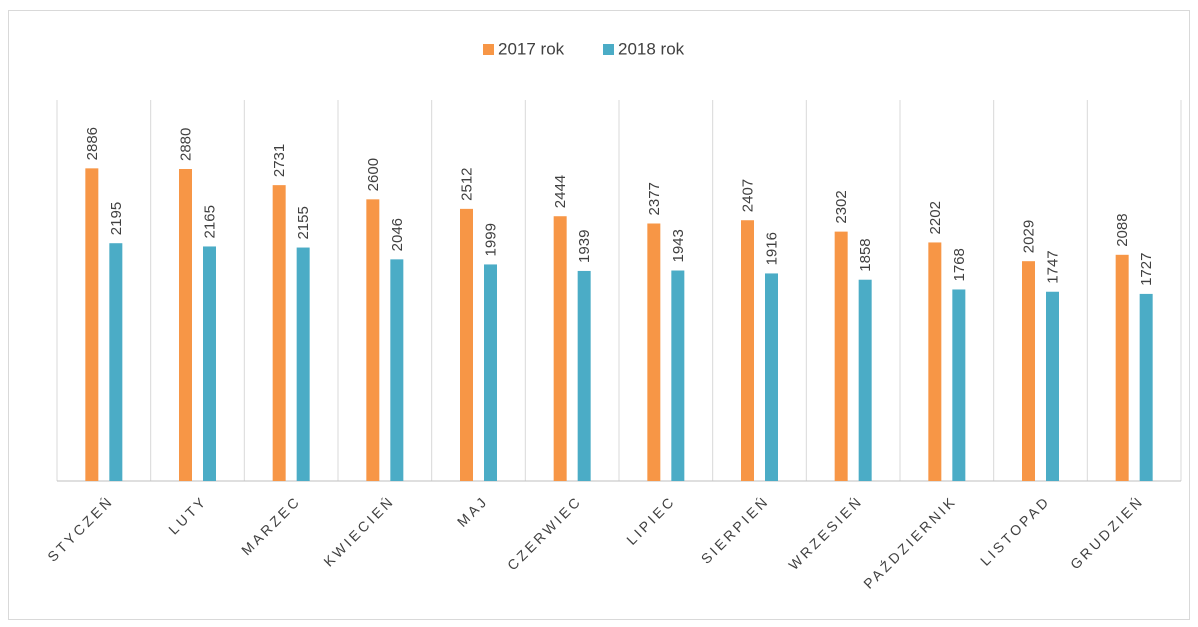  I want to click on data-label: 2444, so click(560, 191).